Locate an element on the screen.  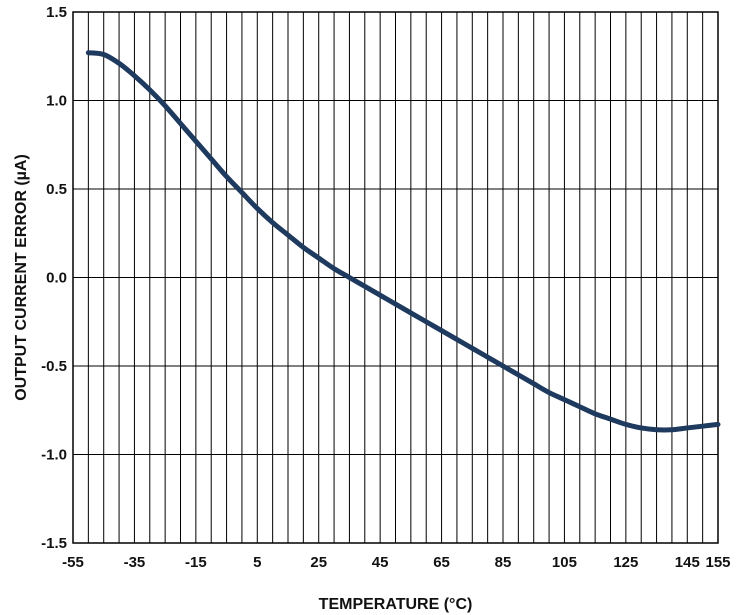
y-tick-label: -1.0 is located at coordinates (54, 455).